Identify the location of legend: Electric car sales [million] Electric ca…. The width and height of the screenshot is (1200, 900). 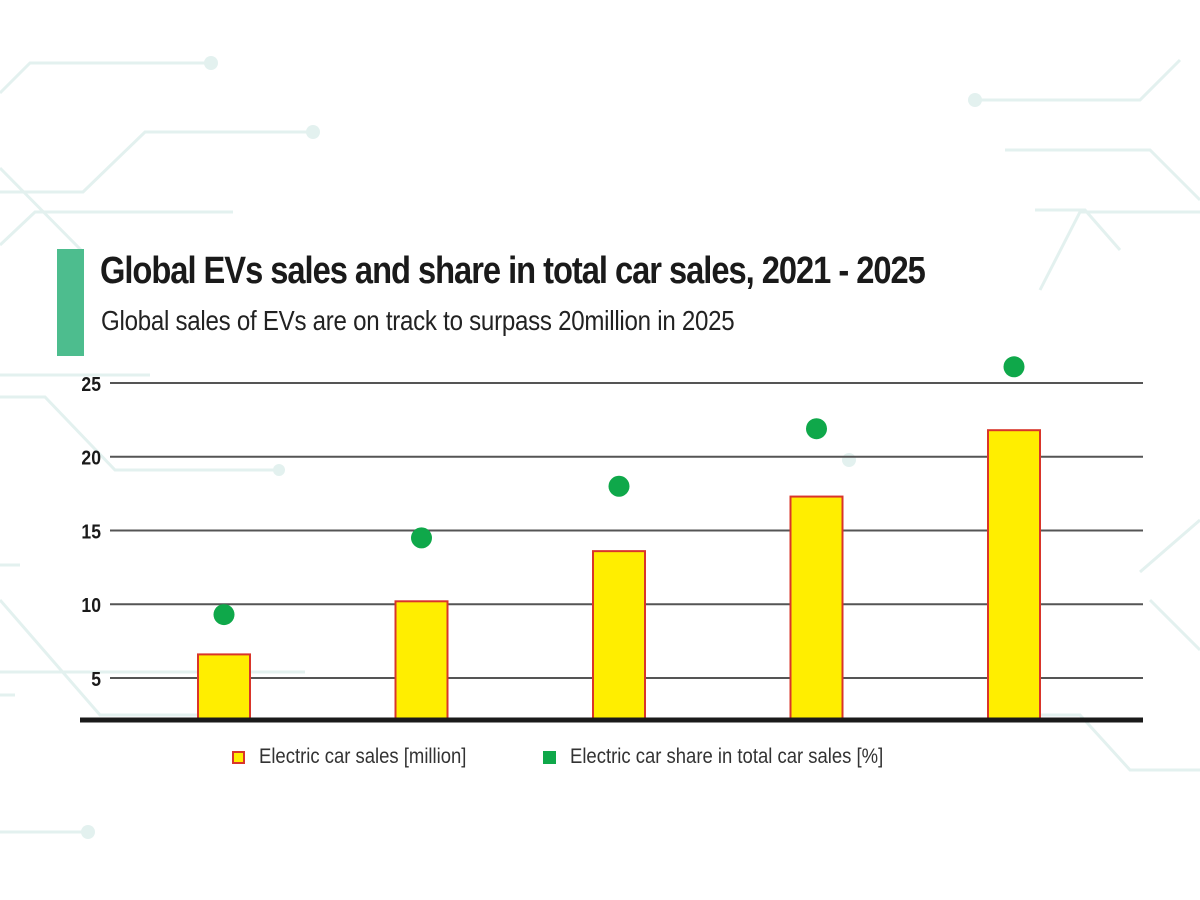
(604, 757).